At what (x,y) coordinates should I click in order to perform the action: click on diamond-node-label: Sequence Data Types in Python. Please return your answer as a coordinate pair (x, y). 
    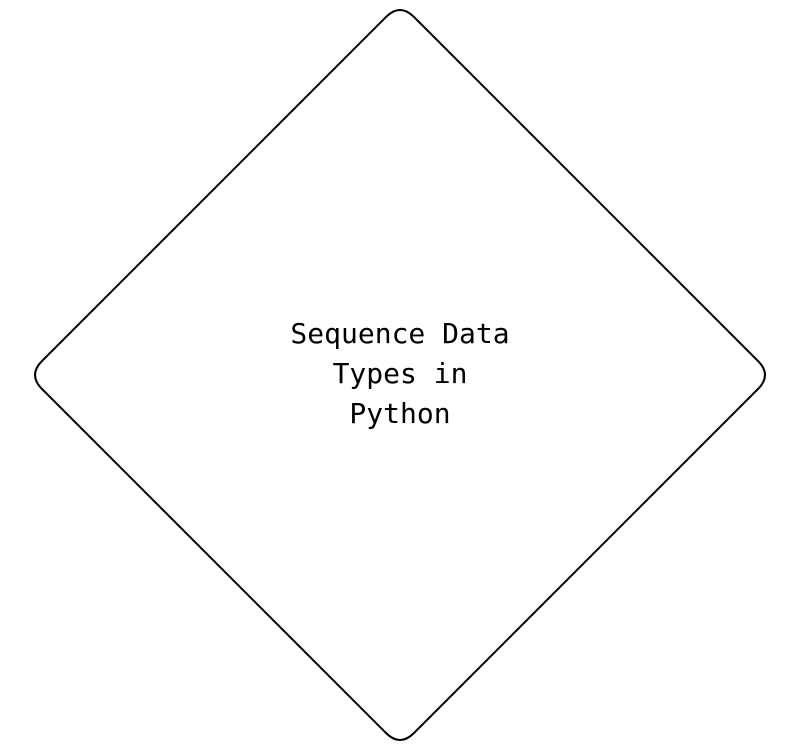
    Looking at the image, I should click on (400, 374).